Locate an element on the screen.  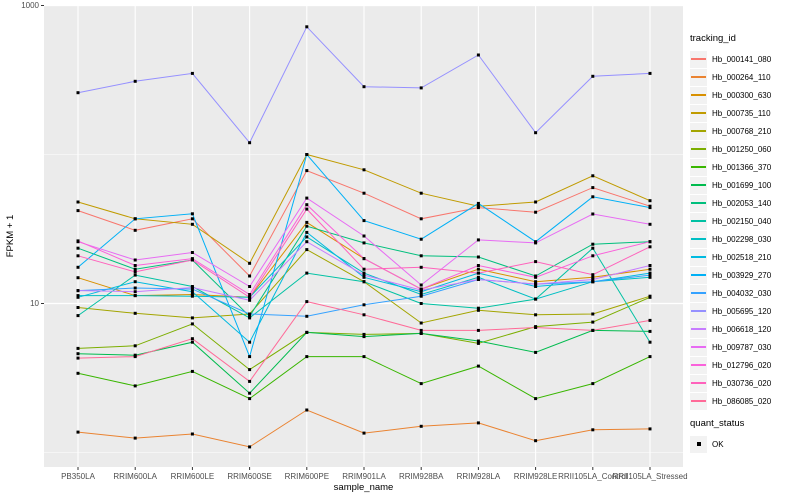
legend-key-square-icon is located at coordinates (698, 444).